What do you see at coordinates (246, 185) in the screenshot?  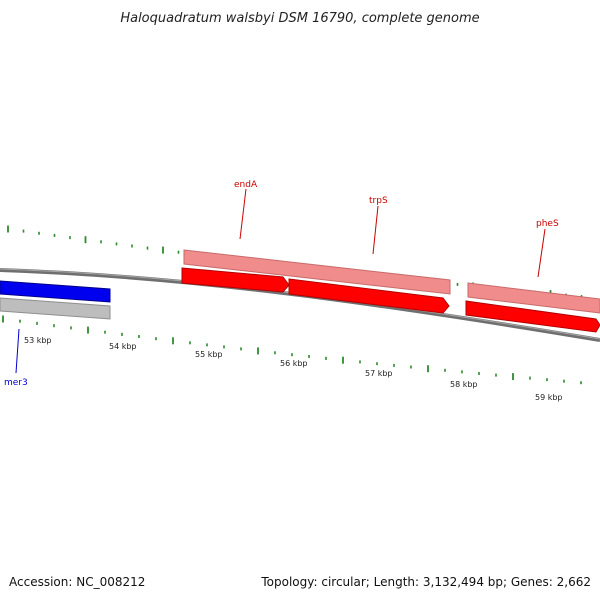 I see `gene-label-endA: endA` at bounding box center [246, 185].